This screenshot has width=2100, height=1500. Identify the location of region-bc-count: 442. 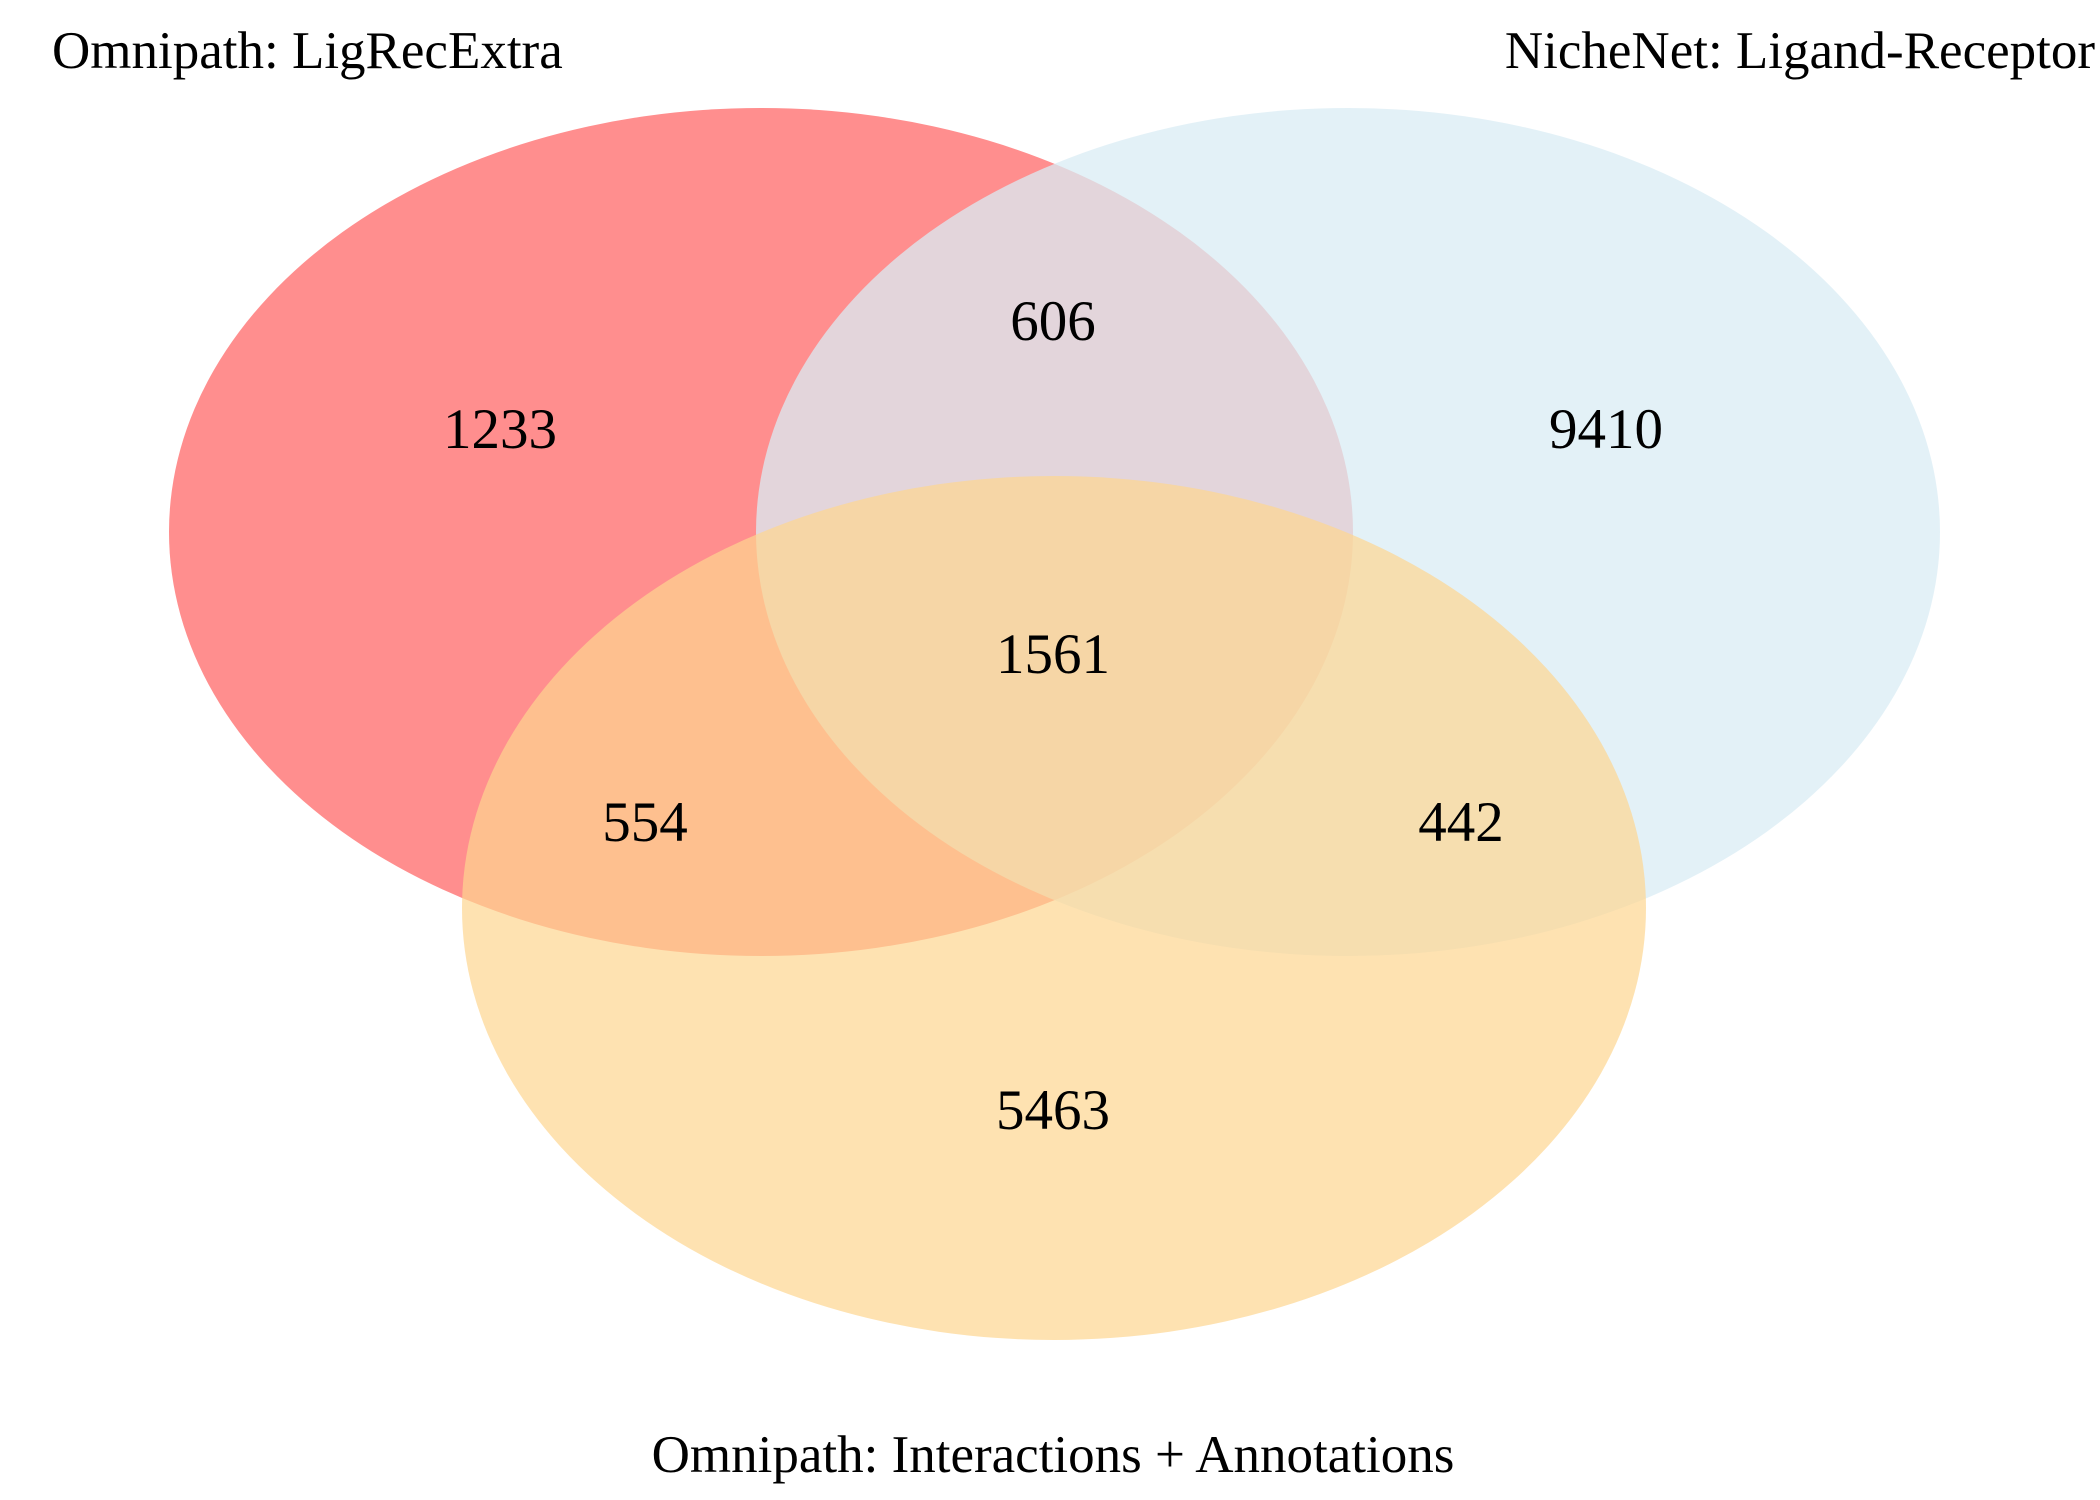
(1461, 822).